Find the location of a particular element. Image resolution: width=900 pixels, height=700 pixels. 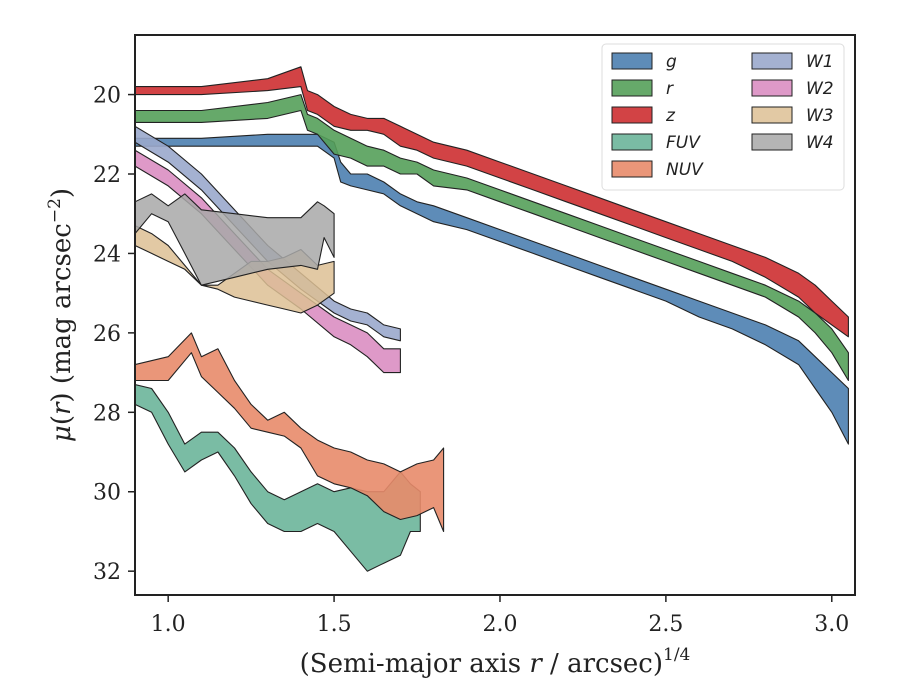

x-tick-label: 1.0 is located at coordinates (168, 624).